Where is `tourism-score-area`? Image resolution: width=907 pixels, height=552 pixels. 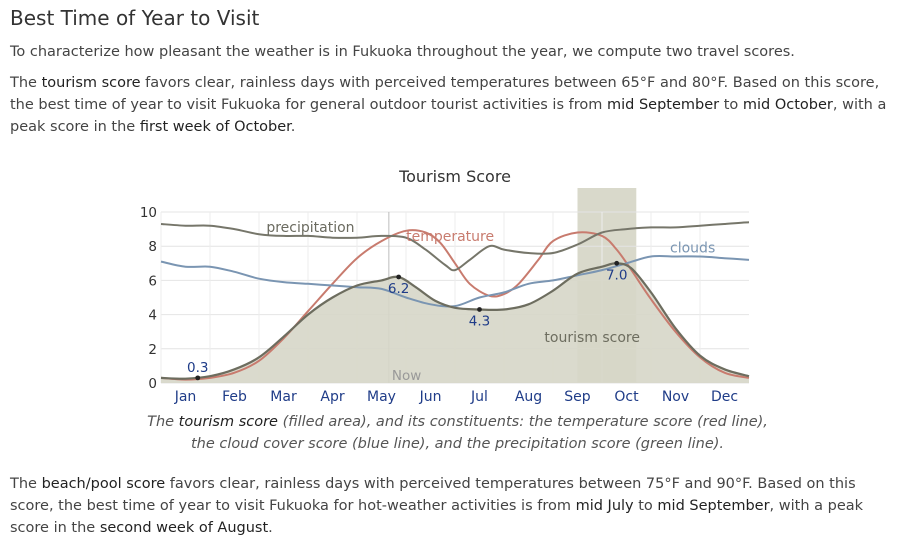 tourism-score-area is located at coordinates (455, 323).